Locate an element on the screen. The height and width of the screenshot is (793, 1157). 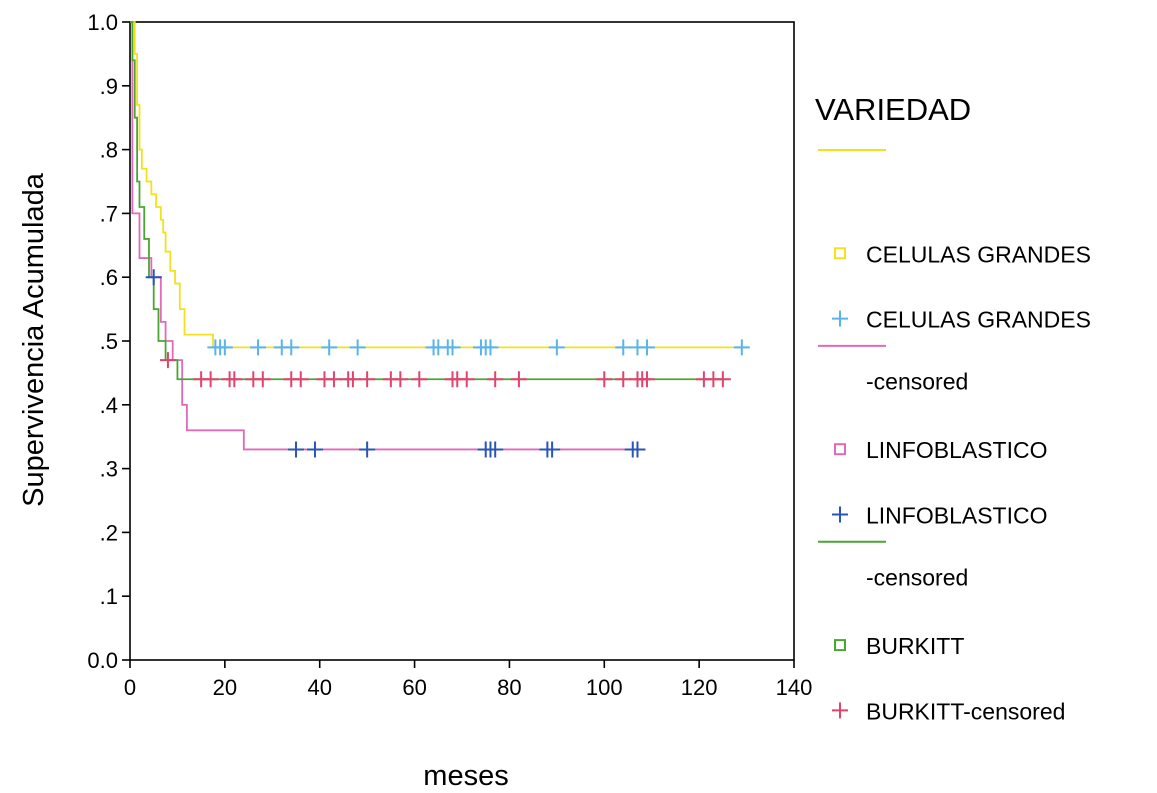
x-tick-label: 0 is located at coordinates (130, 687).